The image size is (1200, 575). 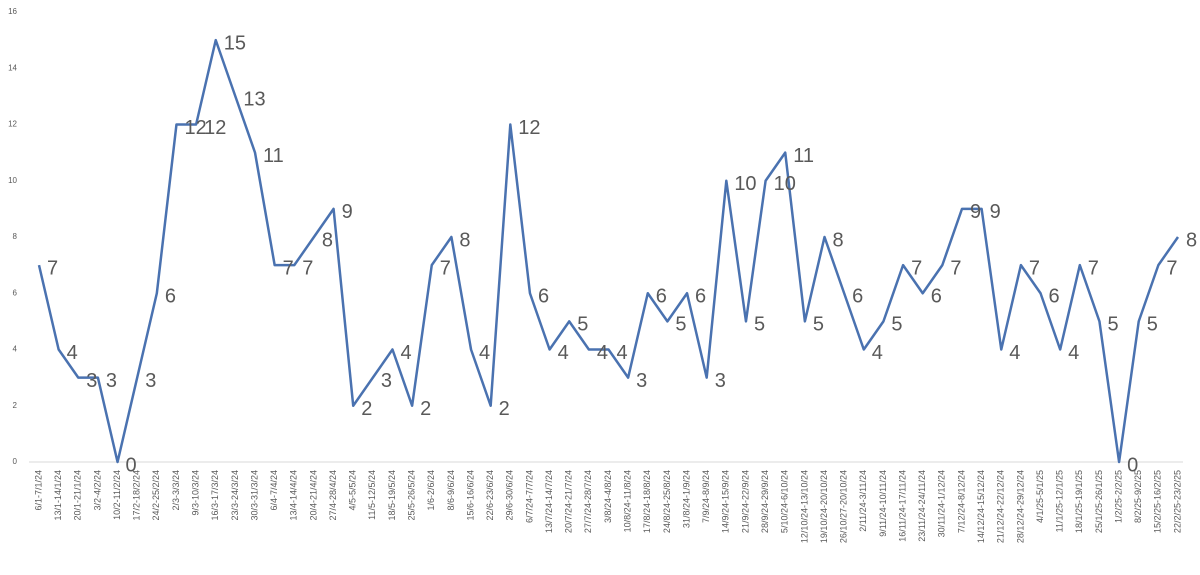 What do you see at coordinates (372, 495) in the screenshot?
I see `x-tick-label: 11/5-12/5/24` at bounding box center [372, 495].